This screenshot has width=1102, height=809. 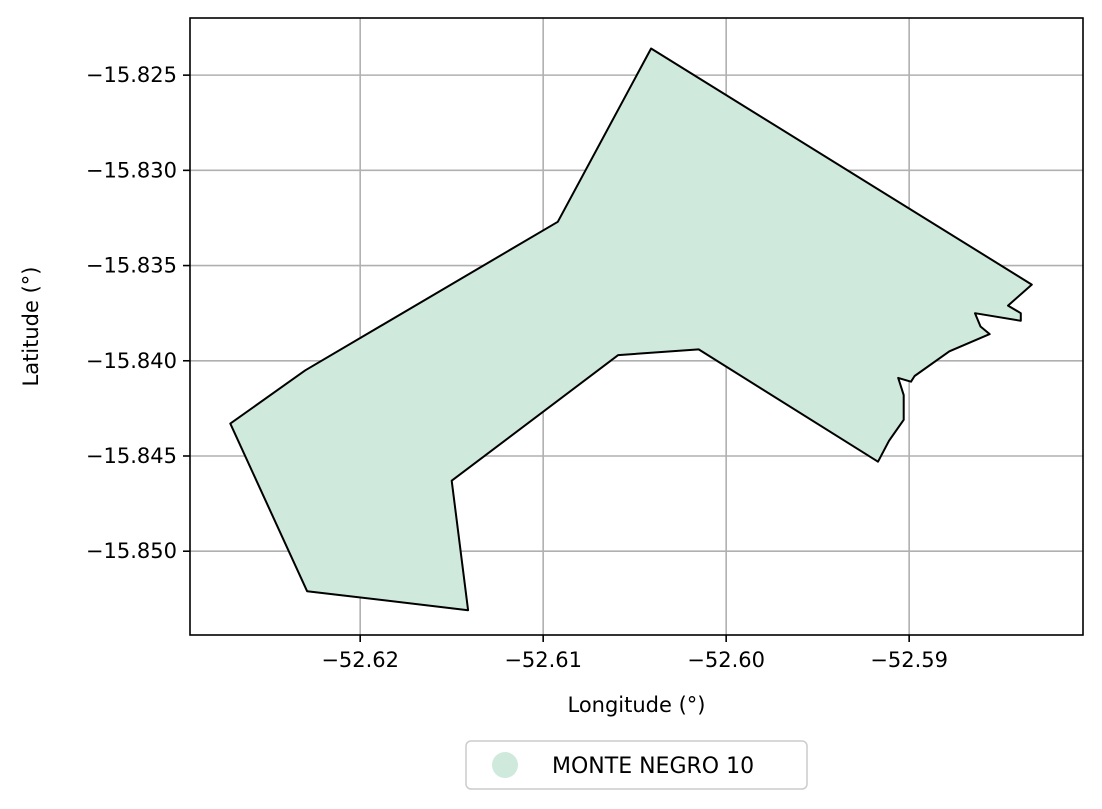 What do you see at coordinates (131, 266) in the screenshot?
I see `y-tick-label: −15.835` at bounding box center [131, 266].